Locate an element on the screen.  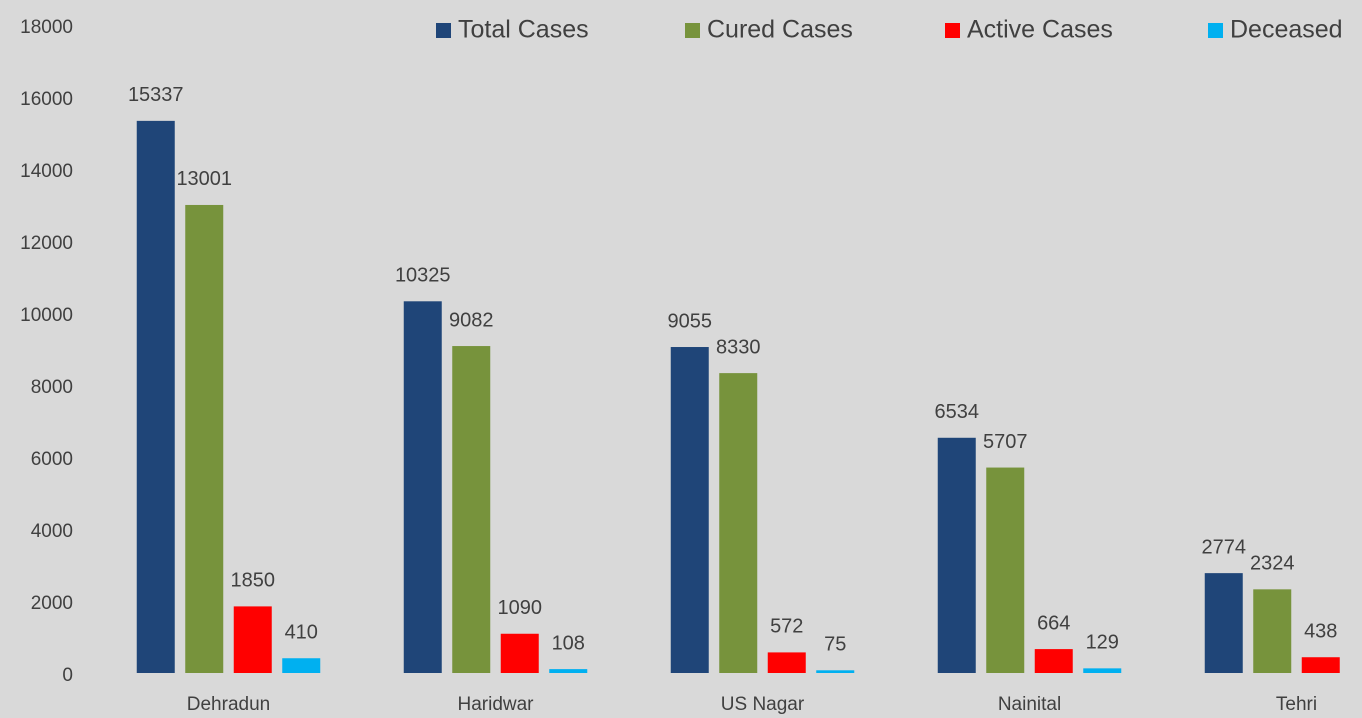
data-label: 664 is located at coordinates (1053, 623).